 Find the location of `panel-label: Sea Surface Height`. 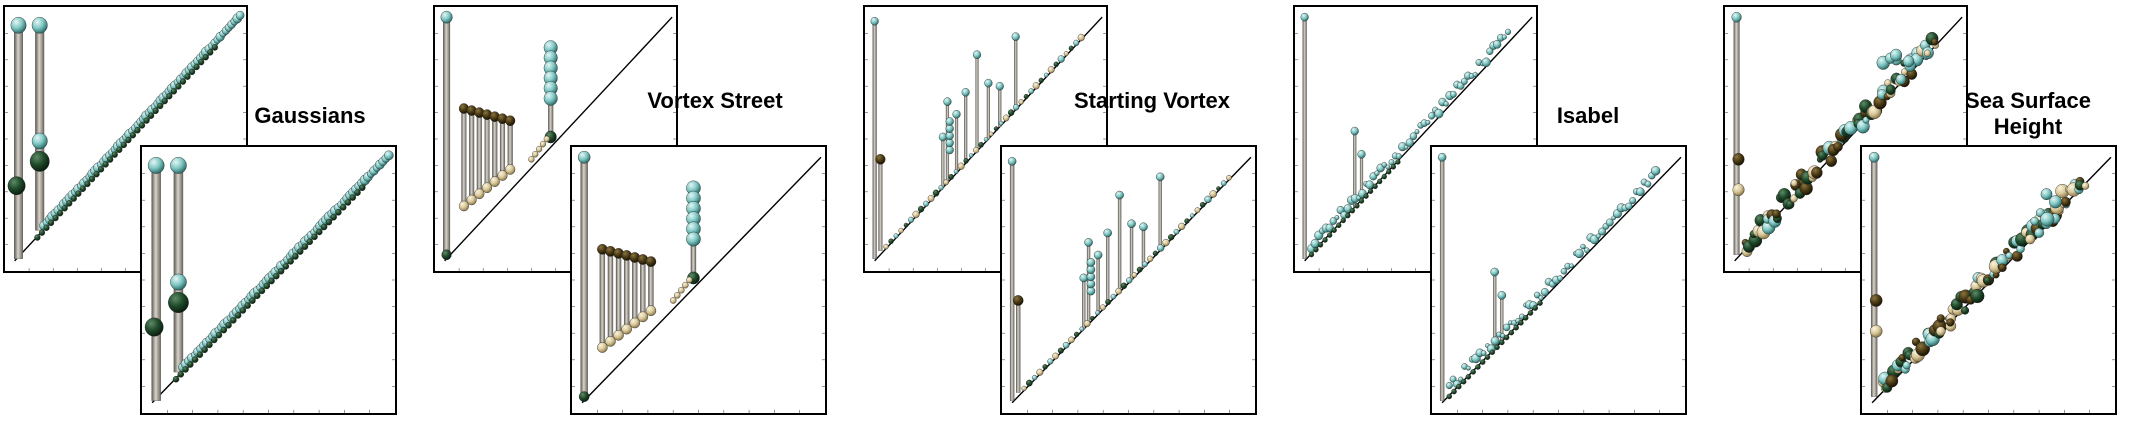

panel-label: Sea Surface Height is located at coordinates (2028, 113).